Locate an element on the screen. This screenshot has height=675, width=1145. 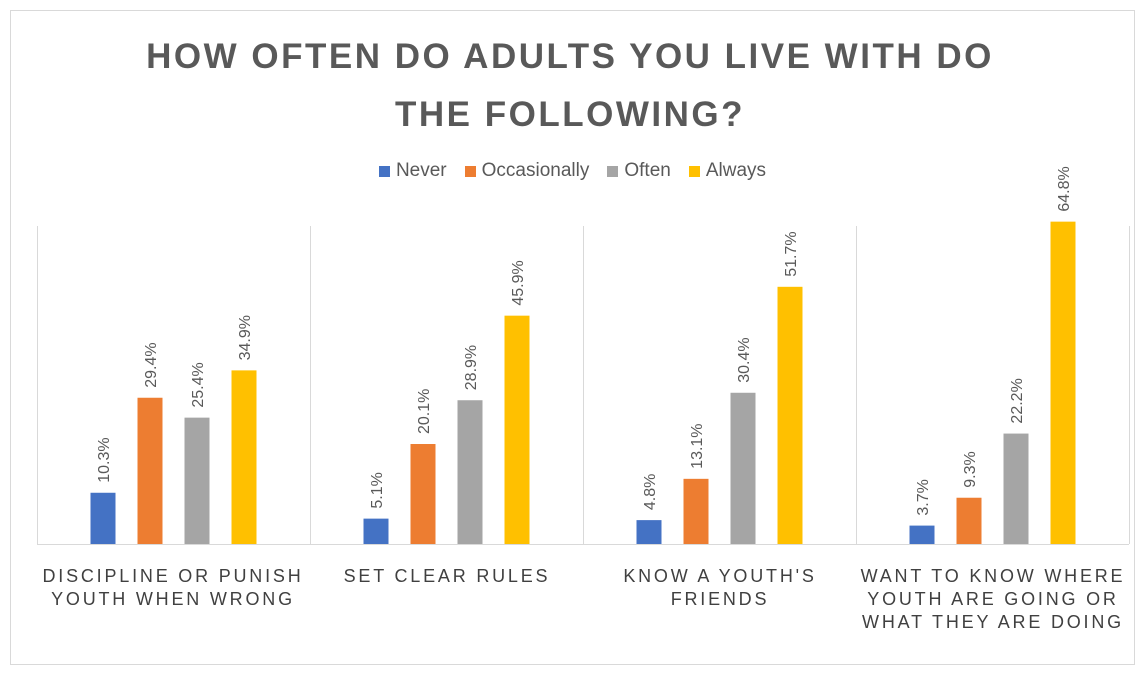
data-label-always-3: 64.8% is located at coordinates (1064, 188).